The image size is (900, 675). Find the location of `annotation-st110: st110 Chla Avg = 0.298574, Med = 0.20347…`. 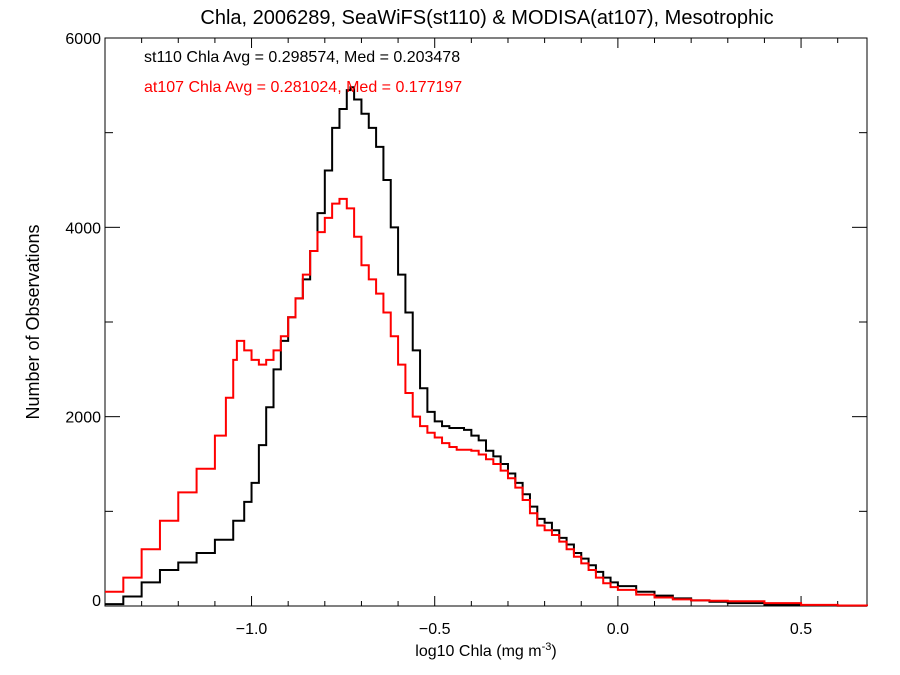

annotation-st110: st110 Chla Avg = 0.298574, Med = 0.20347… is located at coordinates (302, 57).